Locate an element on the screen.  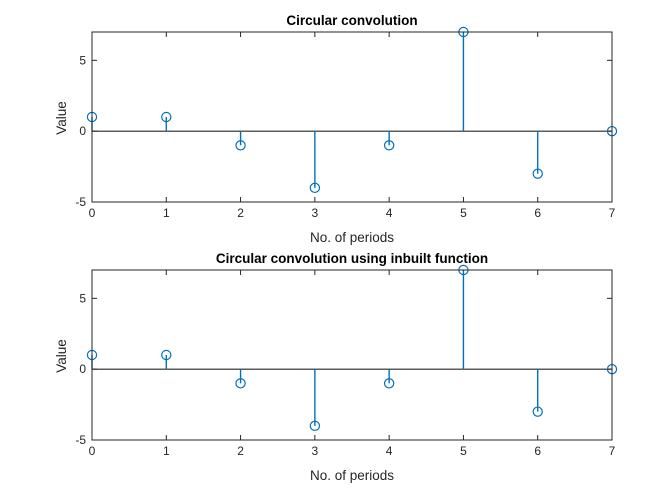
subplot-2-xtick-label: 2 is located at coordinates (240, 451).